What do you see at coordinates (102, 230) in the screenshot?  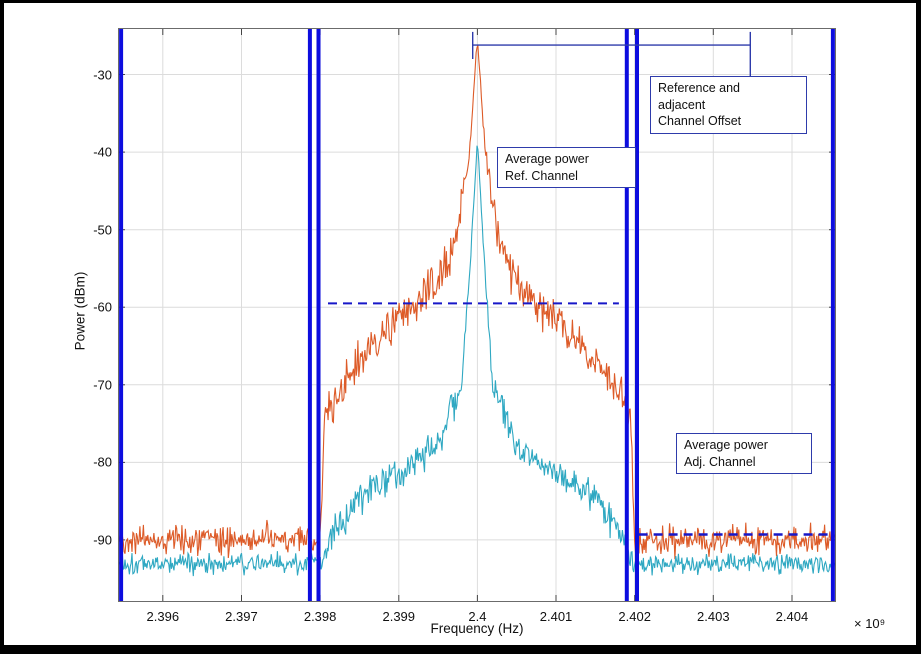 I see `y-tick-label: -50` at bounding box center [102, 230].